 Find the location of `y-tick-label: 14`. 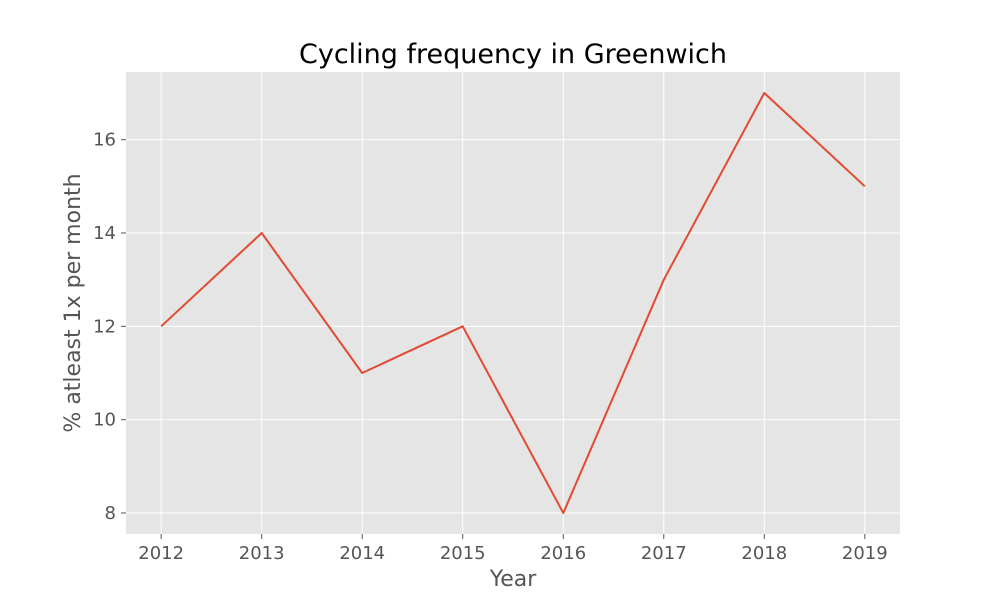

y-tick-label: 14 is located at coordinates (104, 233).